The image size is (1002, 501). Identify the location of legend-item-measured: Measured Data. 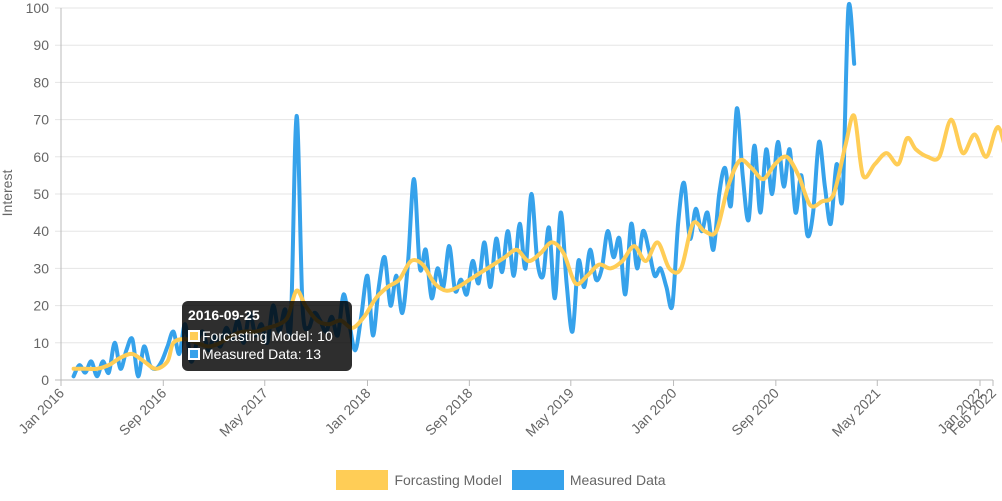
(588, 480).